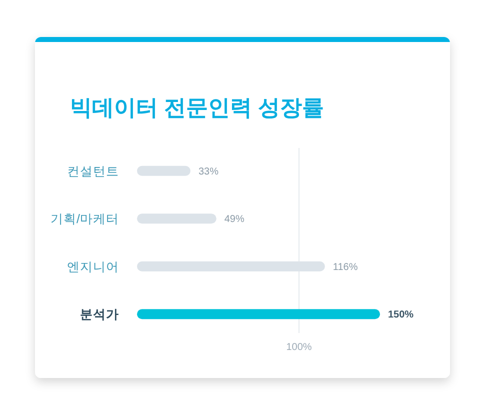 Image resolution: width=485 pixels, height=401 pixels. What do you see at coordinates (93, 267) in the screenshot?
I see `y-tick-label: 엔지니어` at bounding box center [93, 267].